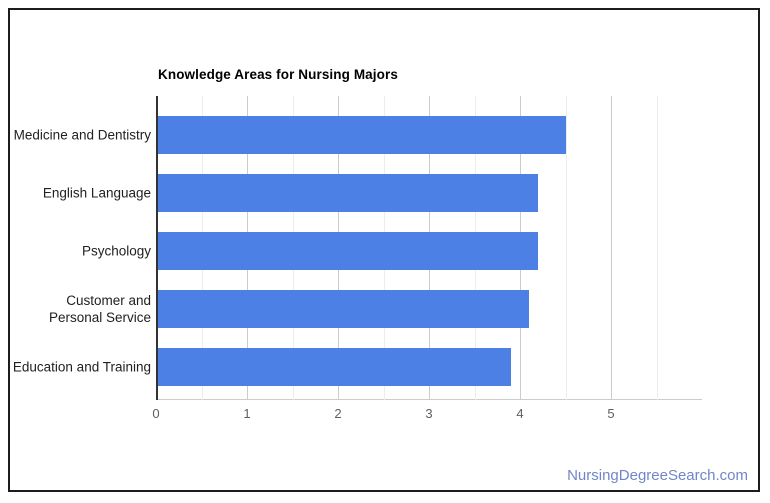  What do you see at coordinates (384, 415) in the screenshot?
I see `x-axis-ticks: 0 1 2 3 4 5` at bounding box center [384, 415].